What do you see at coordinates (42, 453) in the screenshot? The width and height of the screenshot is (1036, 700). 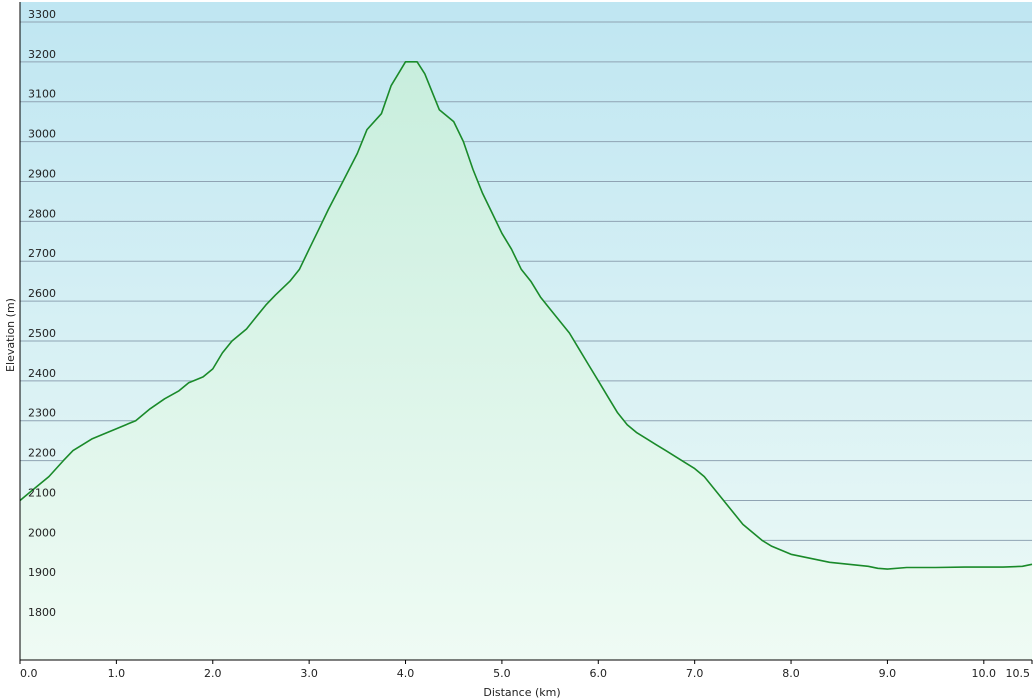 I see `y-tick-label: 2200` at bounding box center [42, 453].